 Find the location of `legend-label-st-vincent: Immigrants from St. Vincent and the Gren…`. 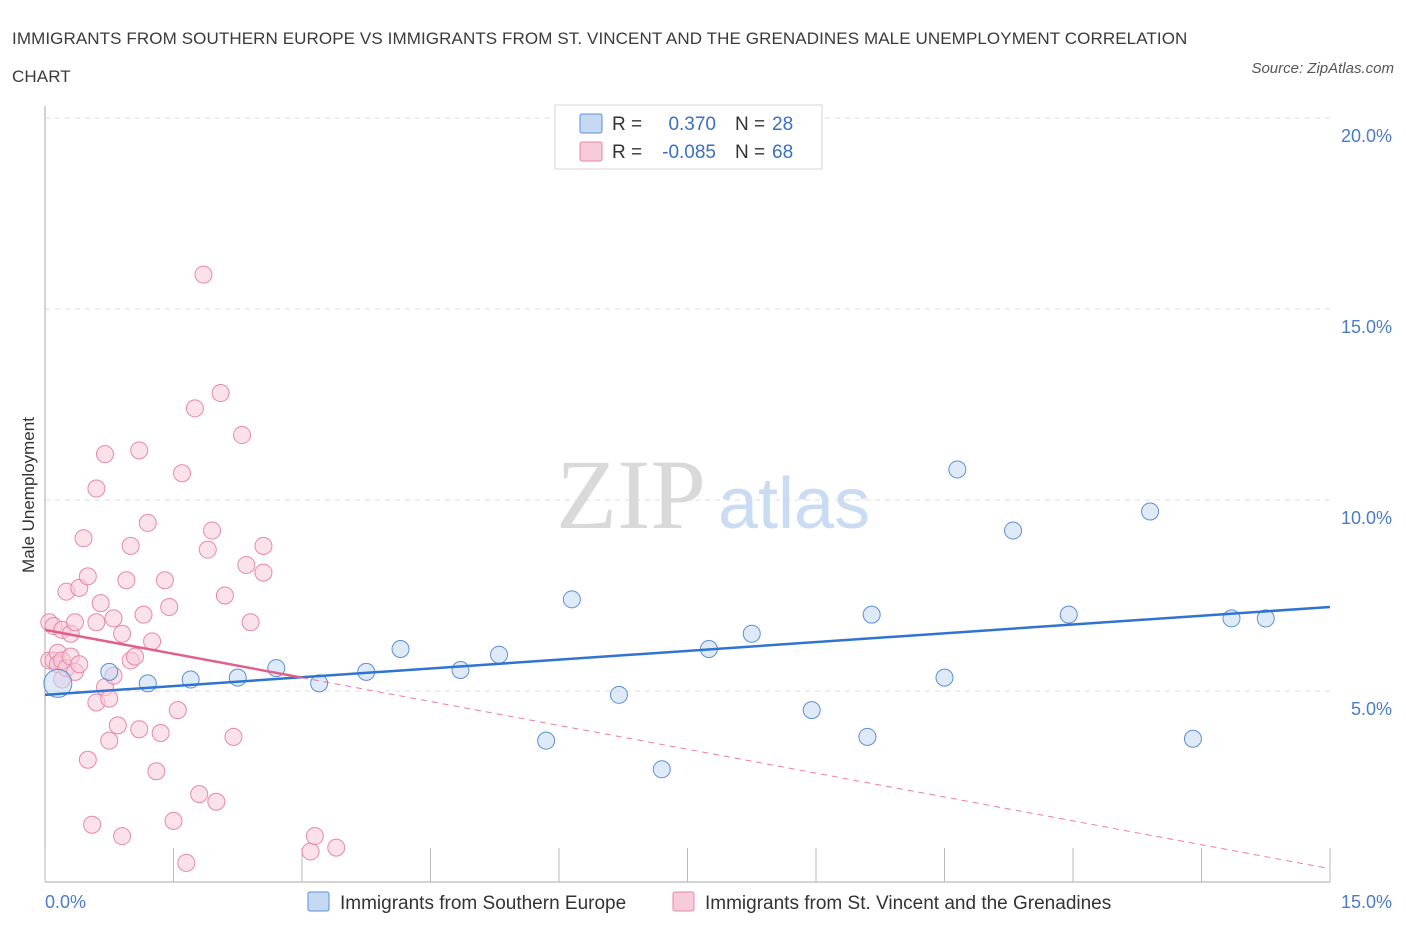

legend-label-st-vincent: Immigrants from St. Vincent and the Gren… is located at coordinates (908, 903).